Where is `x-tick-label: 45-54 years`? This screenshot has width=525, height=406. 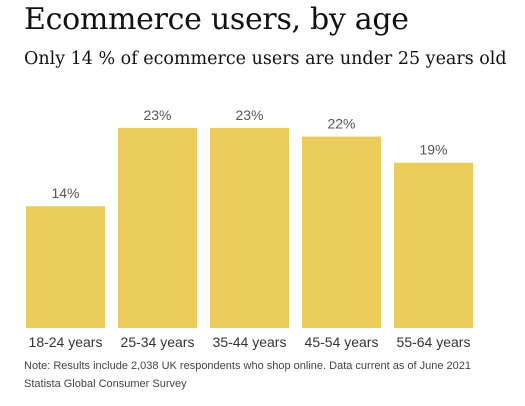 x-tick-label: 45-54 years is located at coordinates (342, 342).